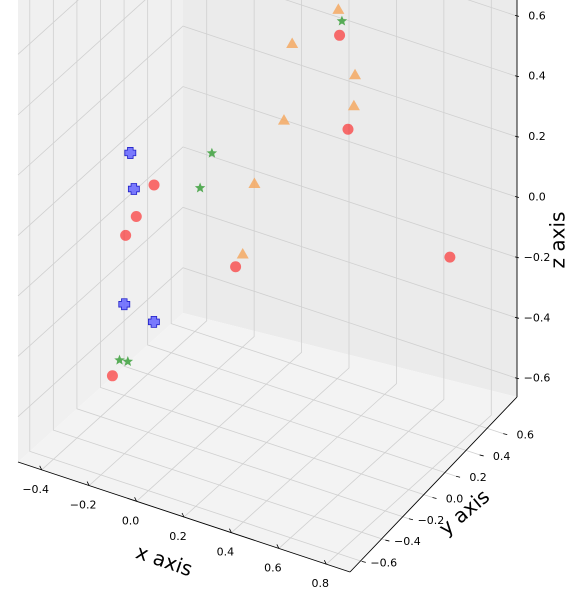  Describe the element at coordinates (537, 317) in the screenshot. I see `z-tick-label: −0.4` at that location.